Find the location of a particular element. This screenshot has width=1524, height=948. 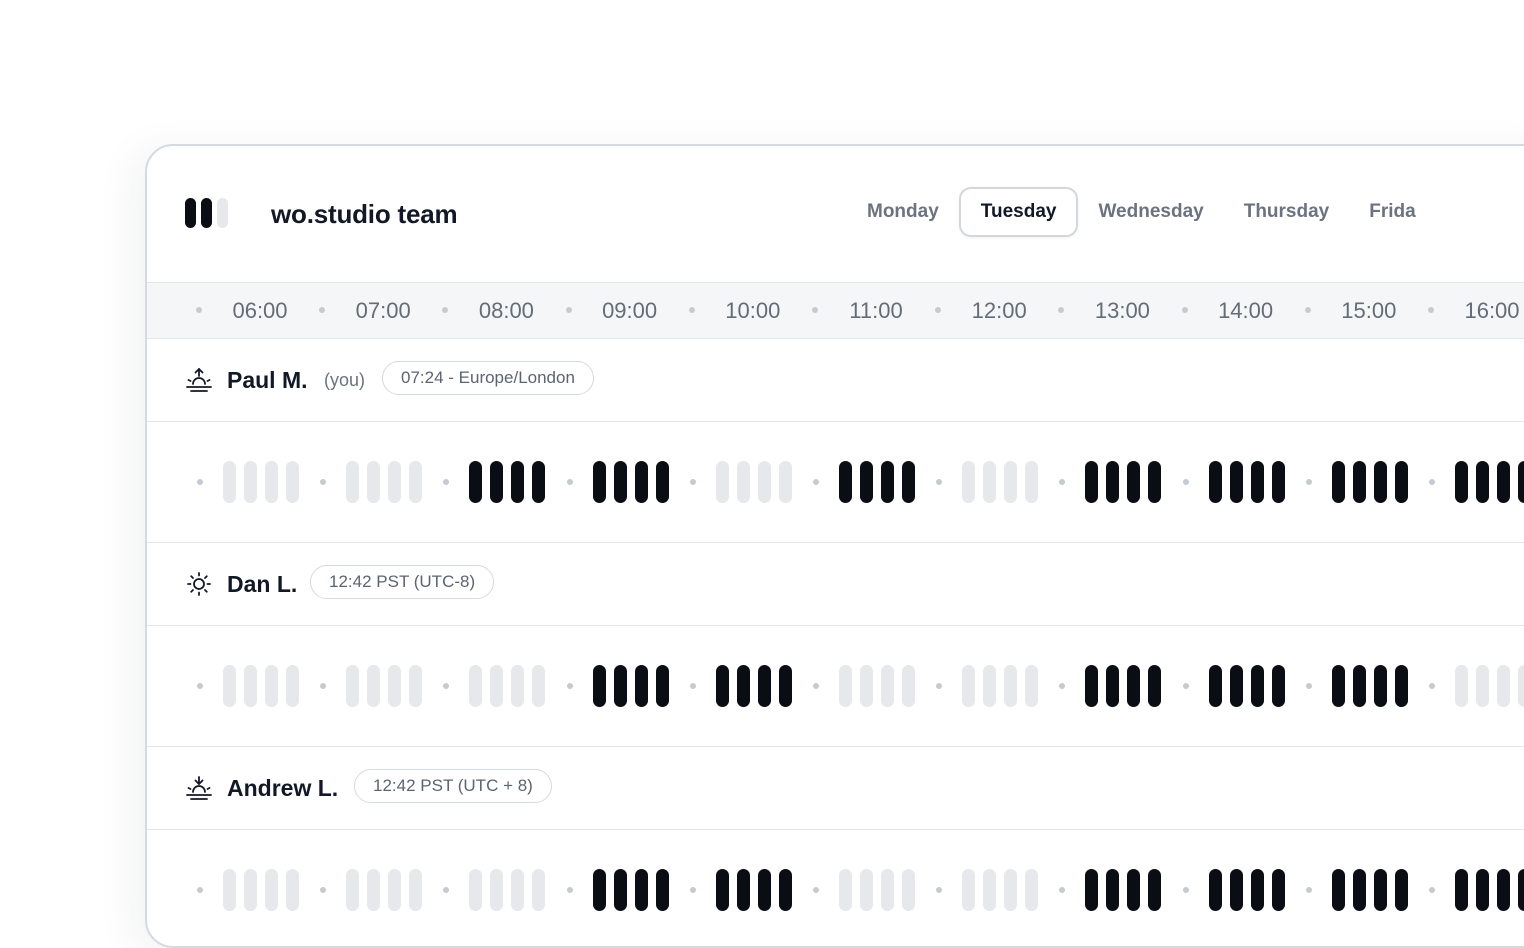

tab-thursday: Thursday is located at coordinates (1287, 212).